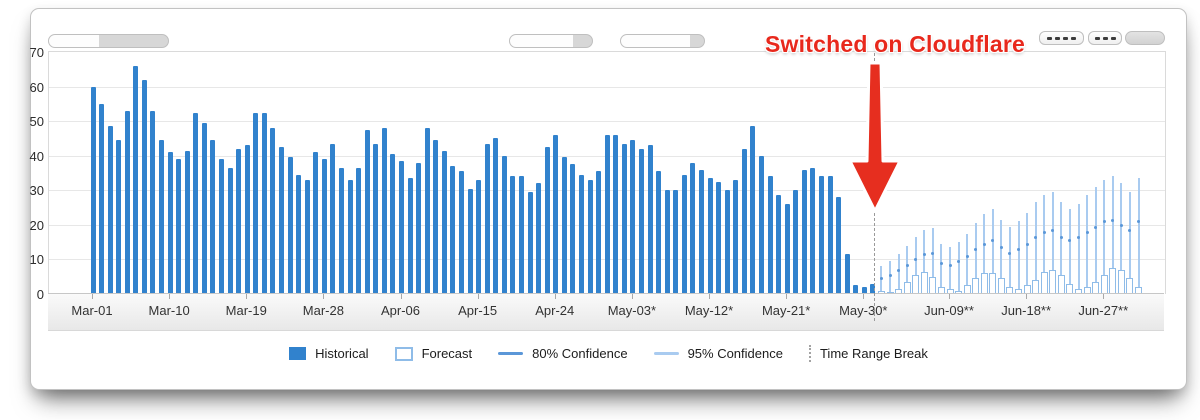 The height and width of the screenshot is (420, 1200). Describe the element at coordinates (433, 353) in the screenshot. I see `legend-item-forecast: Forecast` at that location.